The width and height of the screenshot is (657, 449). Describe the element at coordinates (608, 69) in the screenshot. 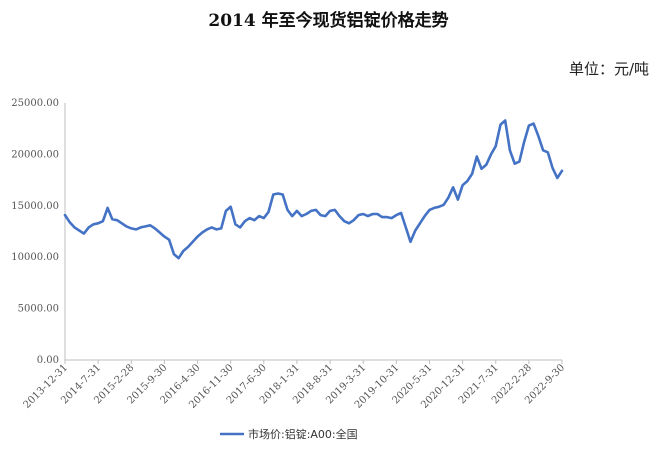

I see `unit-label: 单位：元/吨` at that location.